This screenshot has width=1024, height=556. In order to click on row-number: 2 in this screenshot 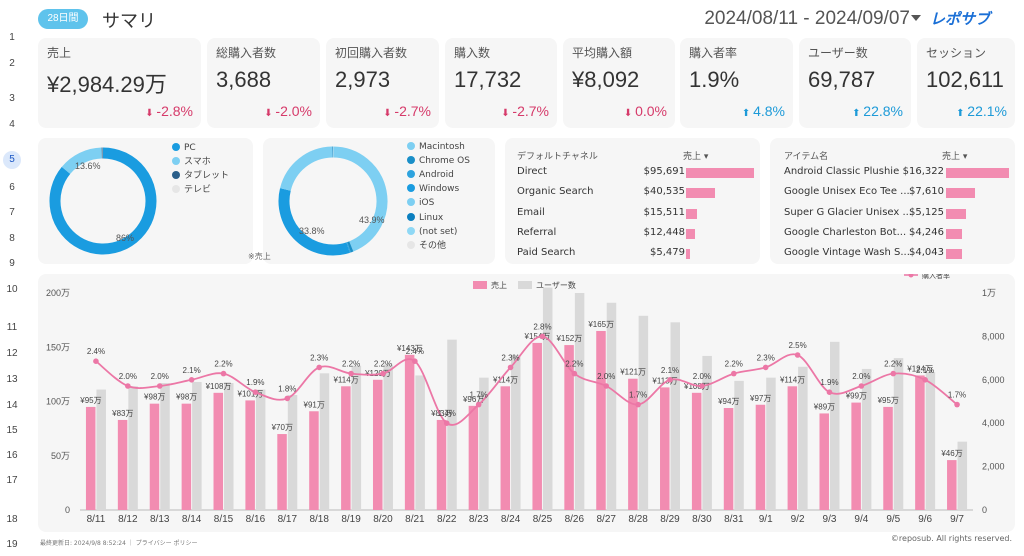, I will do `click(12, 63)`.